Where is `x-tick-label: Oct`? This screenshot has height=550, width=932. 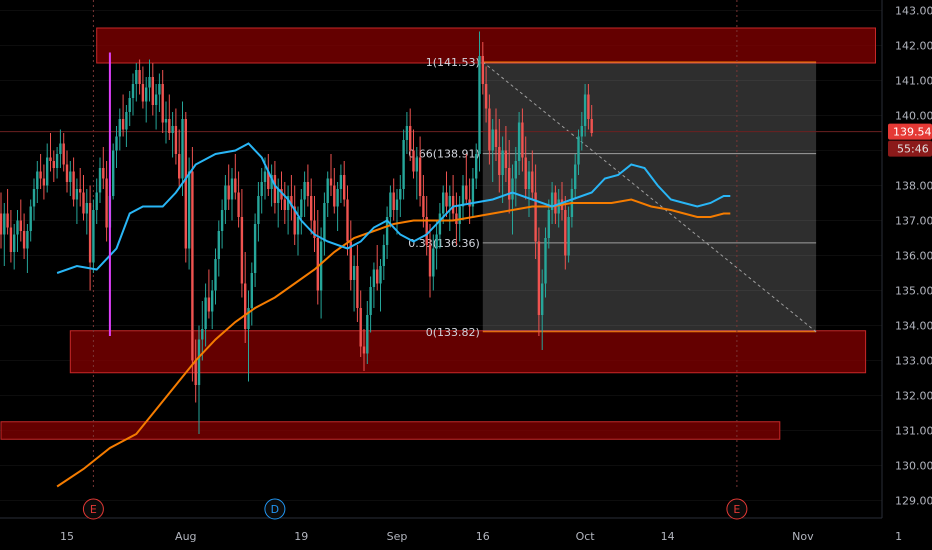
x-tick-label: Oct is located at coordinates (586, 536).